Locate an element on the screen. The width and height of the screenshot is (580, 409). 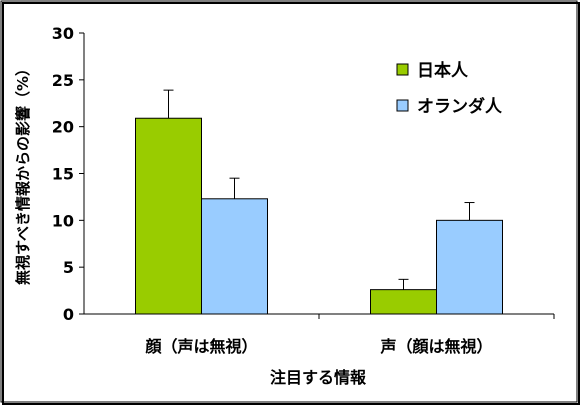
x-axis-label: 注目する情報 is located at coordinates (318, 377).